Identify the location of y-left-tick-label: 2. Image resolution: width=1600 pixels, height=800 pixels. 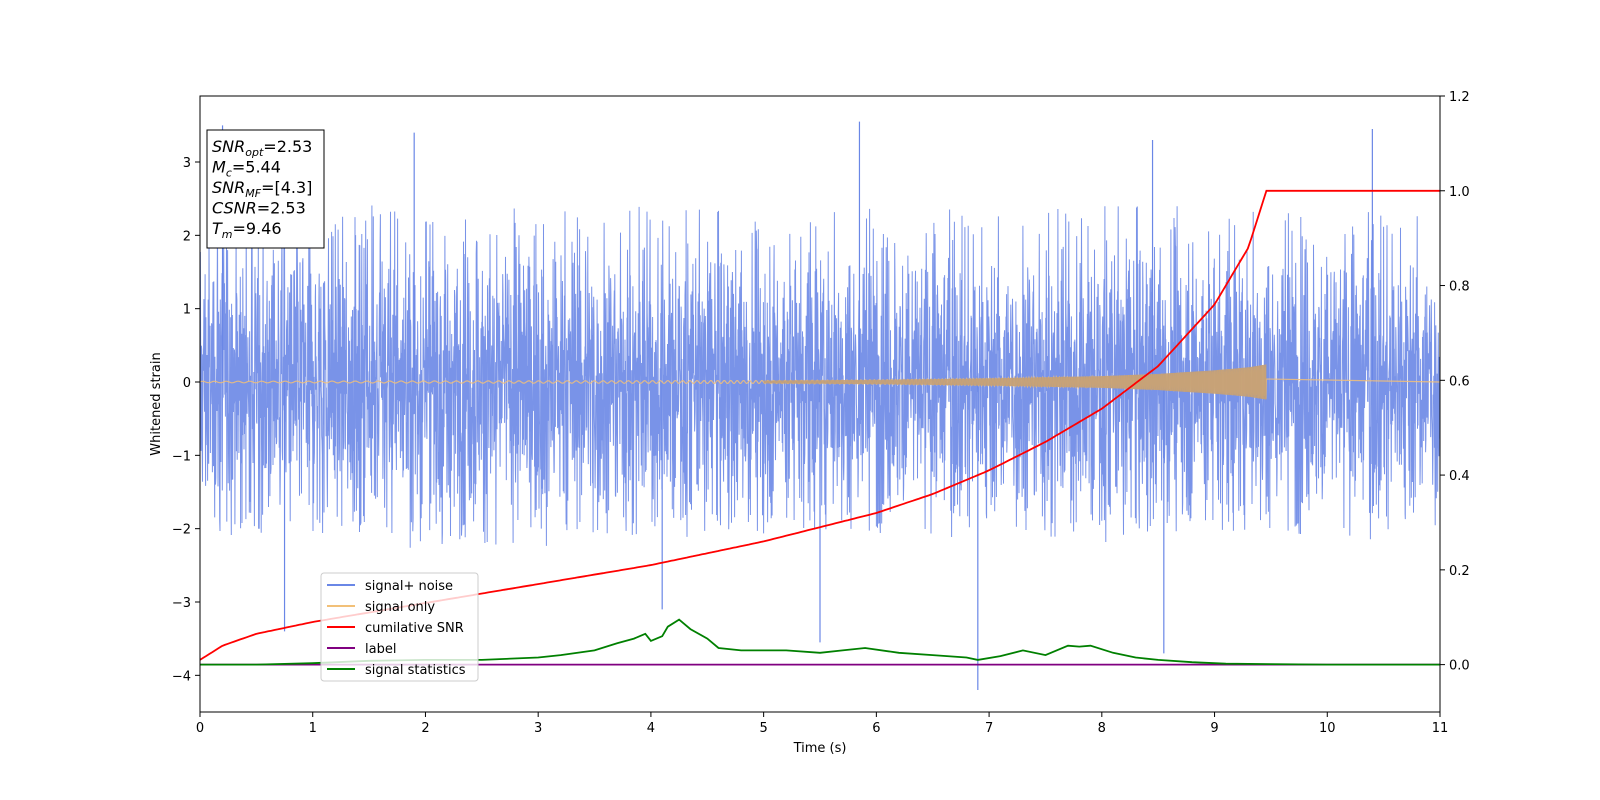
(187, 236).